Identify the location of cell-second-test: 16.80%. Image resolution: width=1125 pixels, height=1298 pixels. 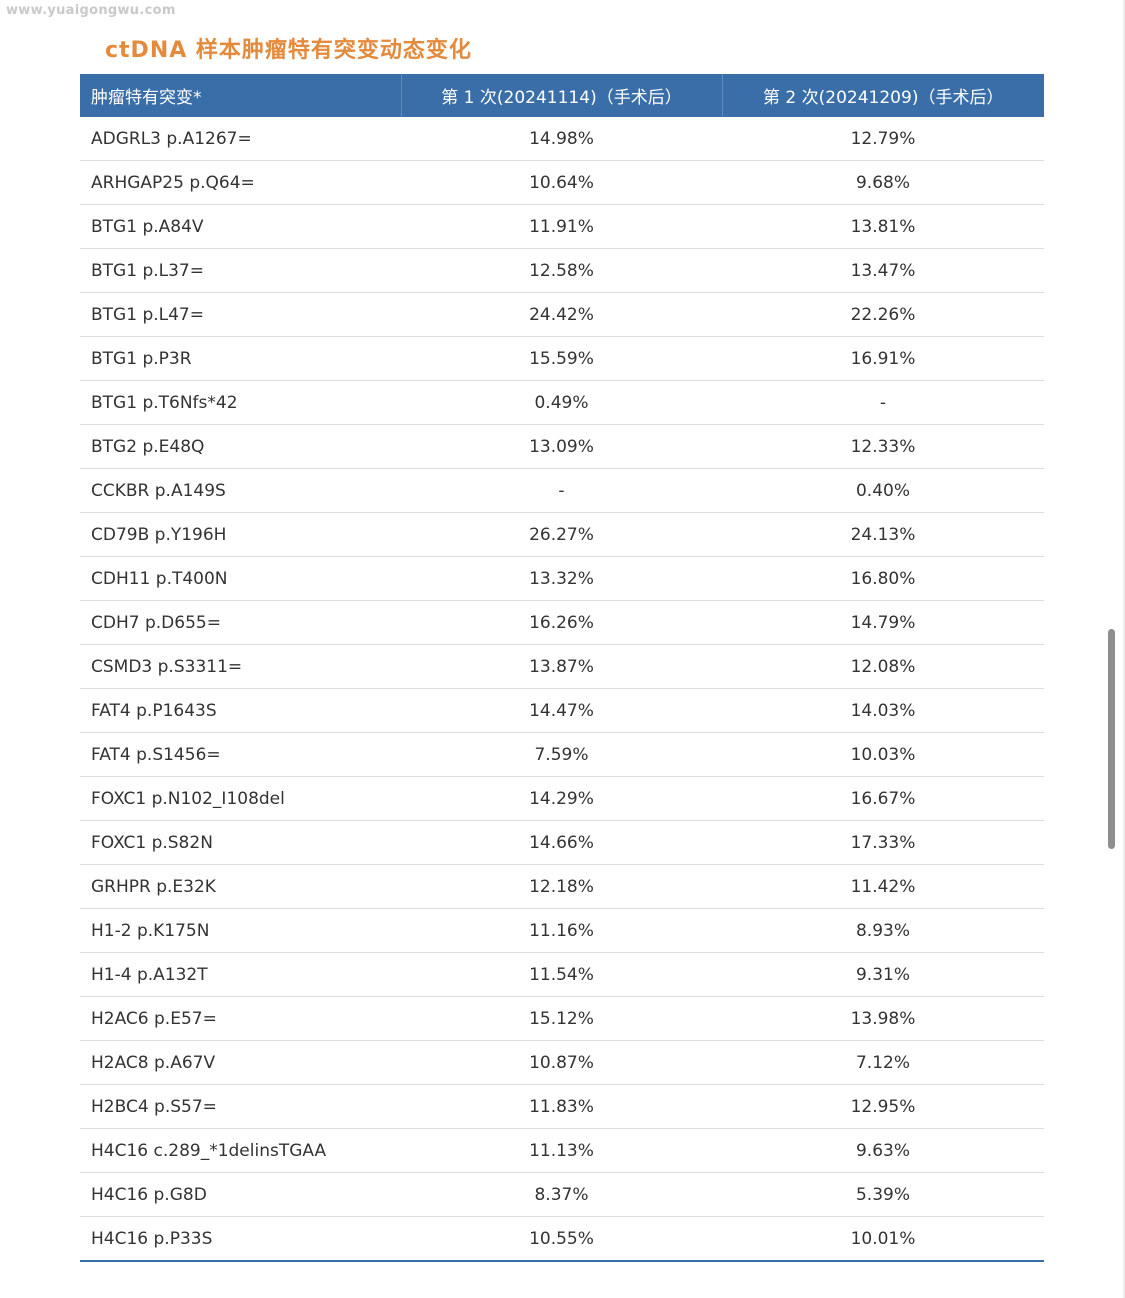
(883, 578).